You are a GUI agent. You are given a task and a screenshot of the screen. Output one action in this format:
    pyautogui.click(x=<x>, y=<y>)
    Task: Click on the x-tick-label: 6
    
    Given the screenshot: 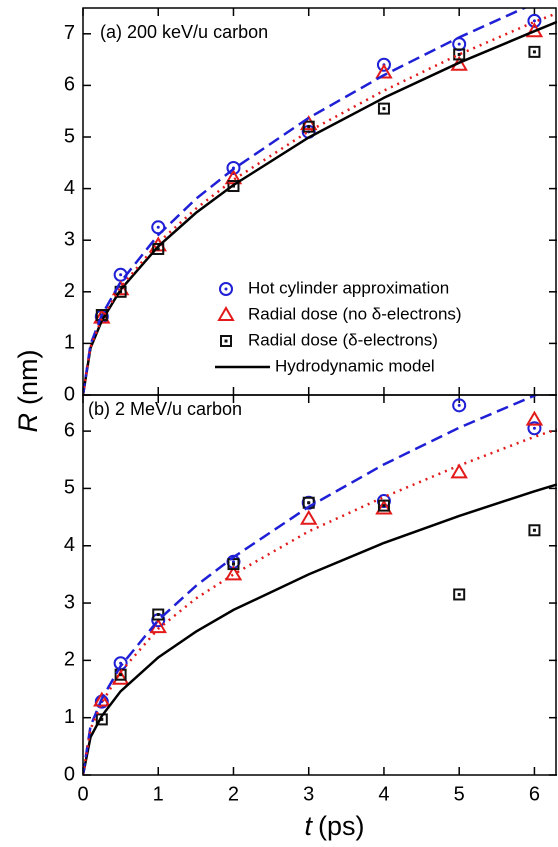 What is the action you would take?
    pyautogui.click(x=534, y=794)
    